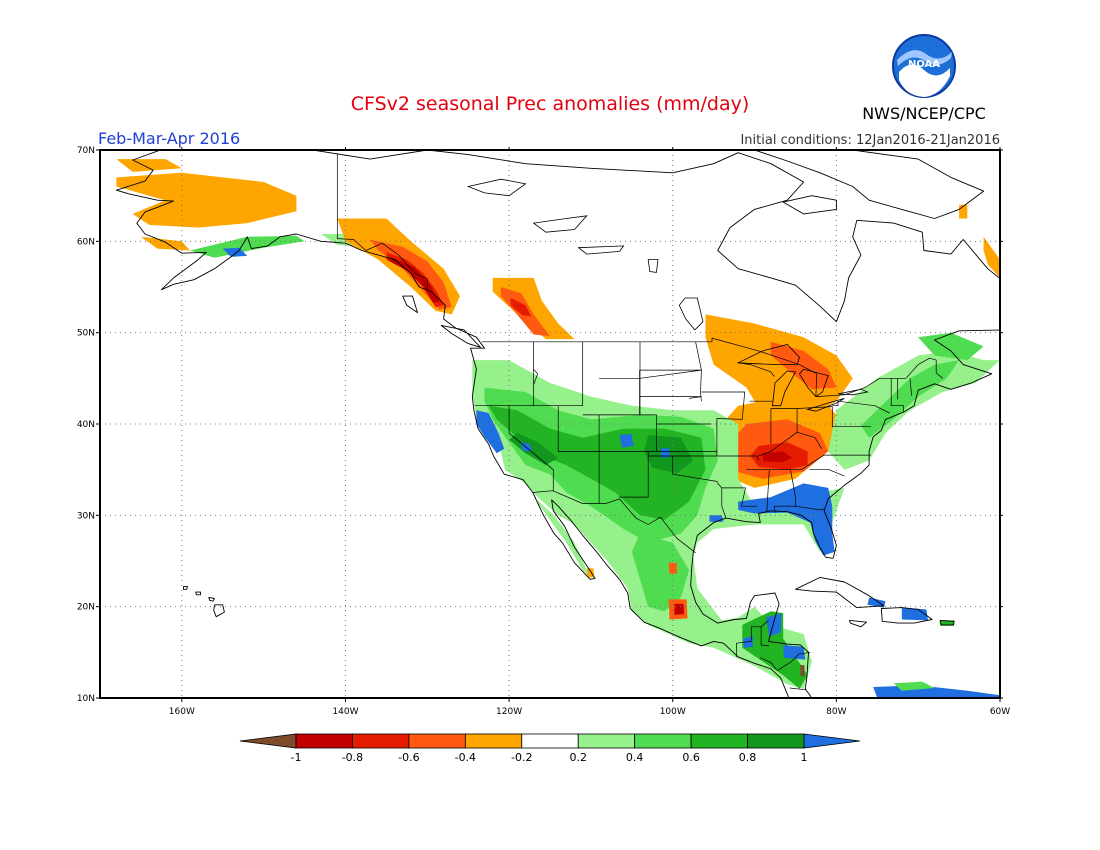 Image resolution: width=1100 pixels, height=850 pixels. Describe the element at coordinates (86, 425) in the screenshot. I see `lat-tick-label: 40N` at that location.